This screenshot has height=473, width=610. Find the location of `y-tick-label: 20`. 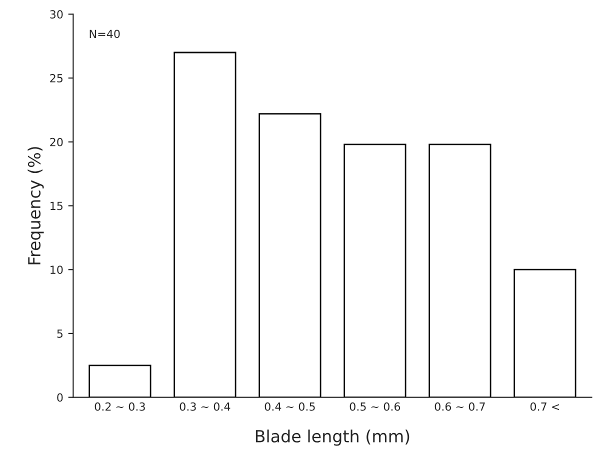

y-tick-label: 20 is located at coordinates (56, 142).